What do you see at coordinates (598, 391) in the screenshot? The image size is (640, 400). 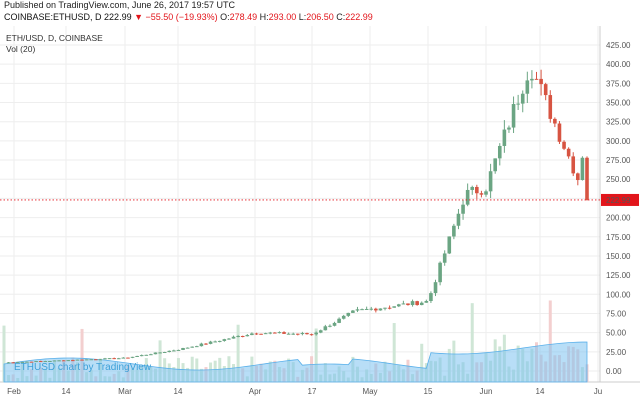 I see `x-tick-label: Ju` at bounding box center [598, 391].